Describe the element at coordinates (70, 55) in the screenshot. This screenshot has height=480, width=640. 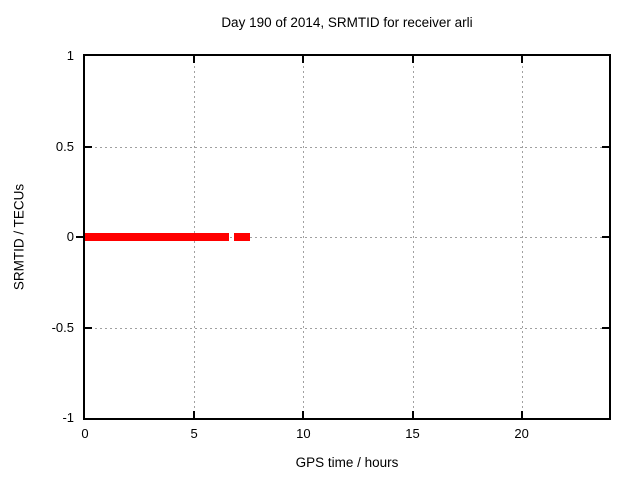
I see `y-tick-label: 1` at that location.